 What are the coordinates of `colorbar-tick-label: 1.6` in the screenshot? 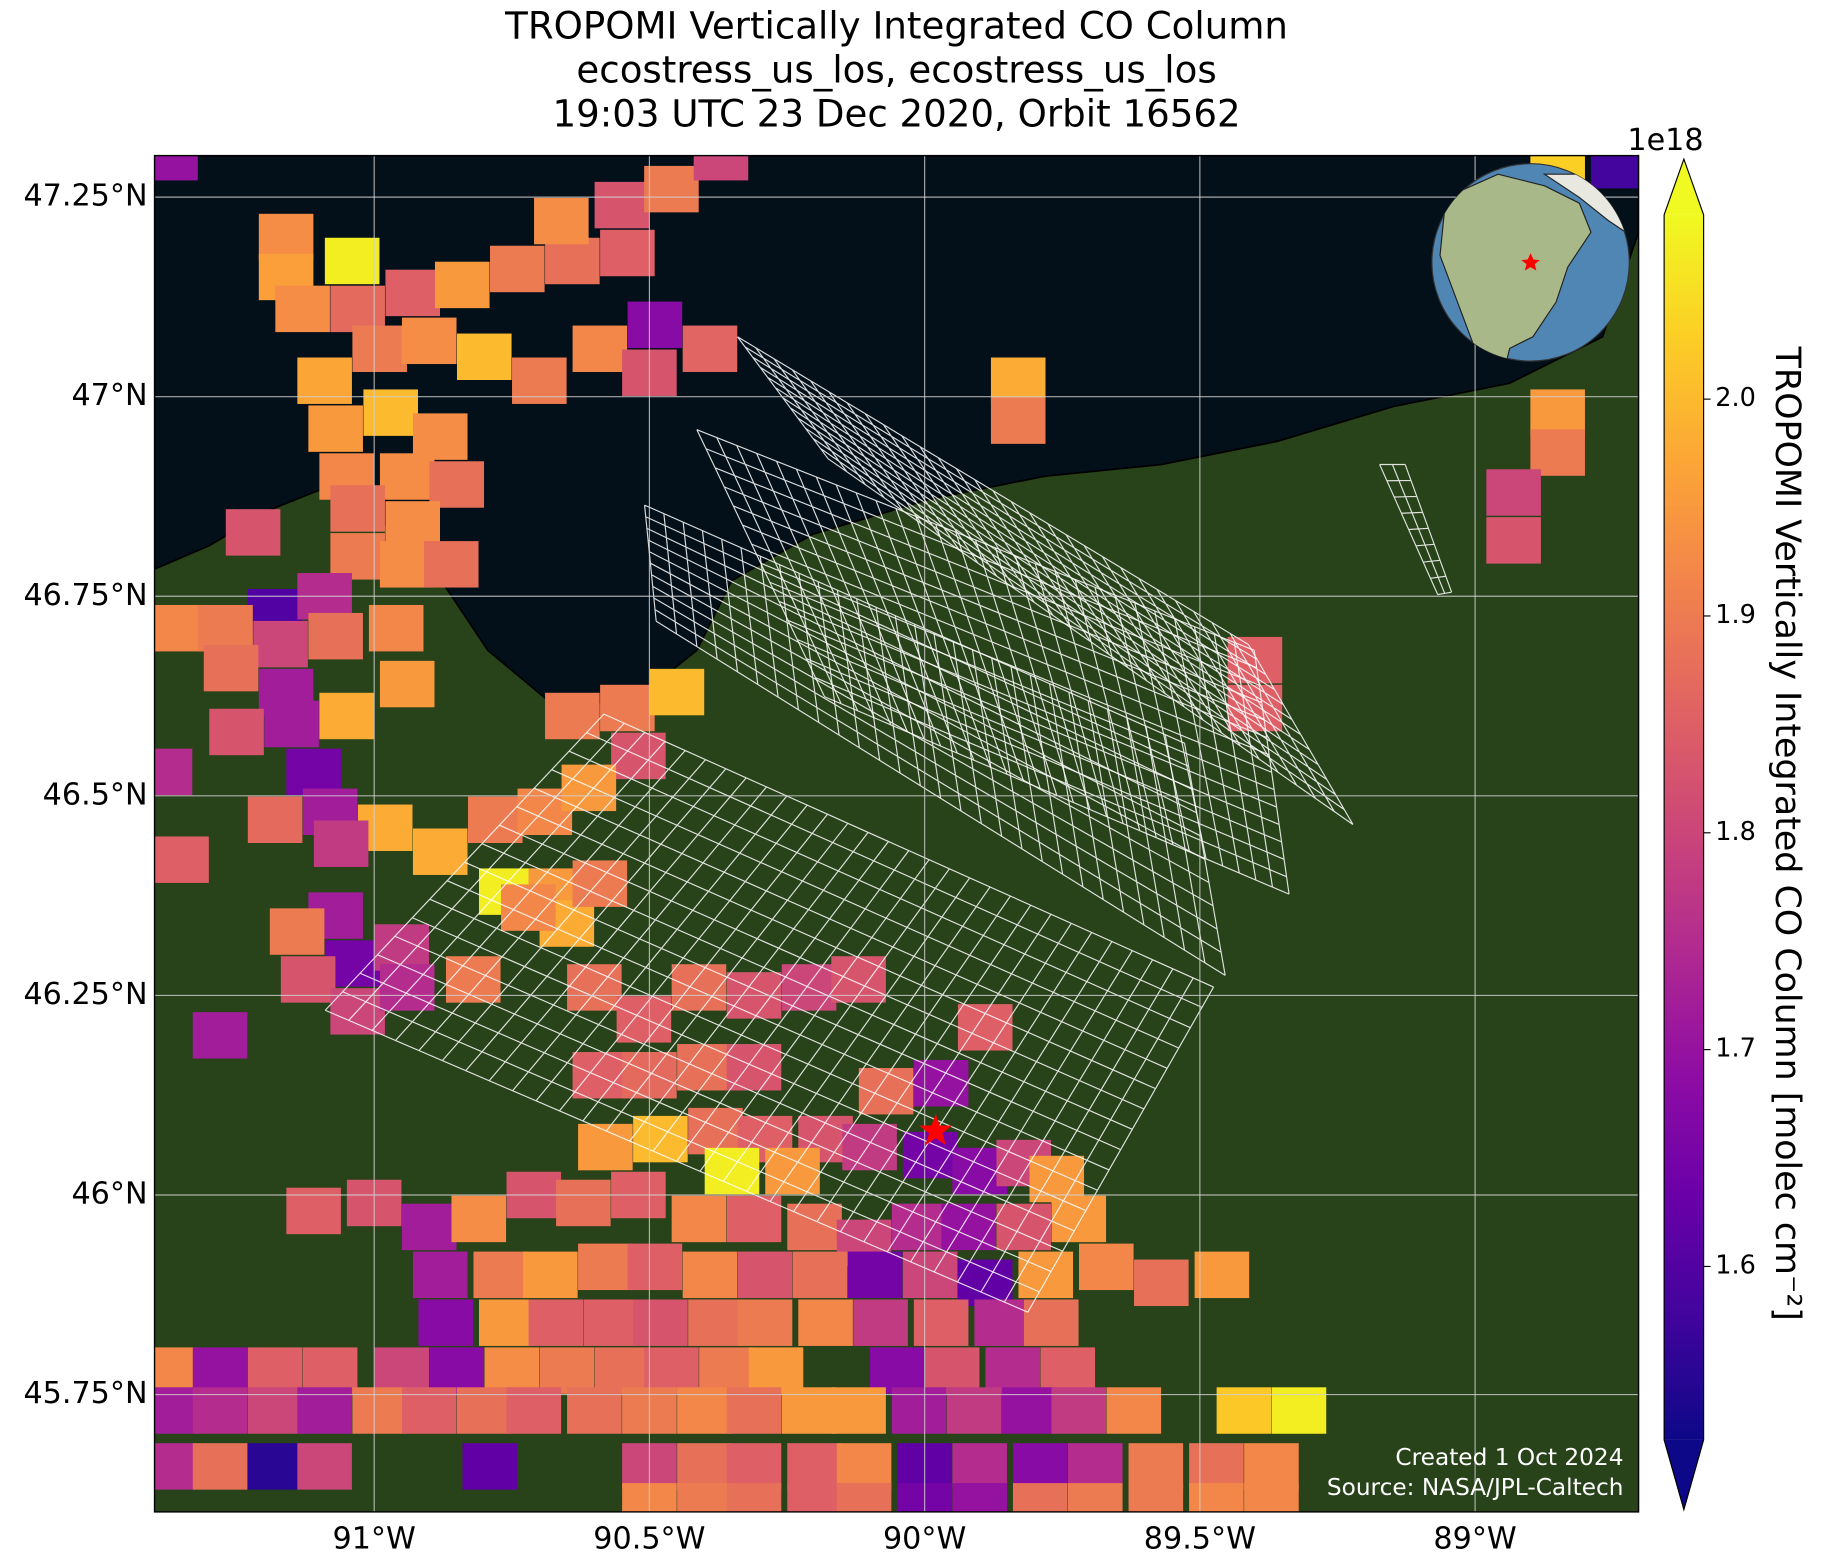 It's located at (1735, 1265).